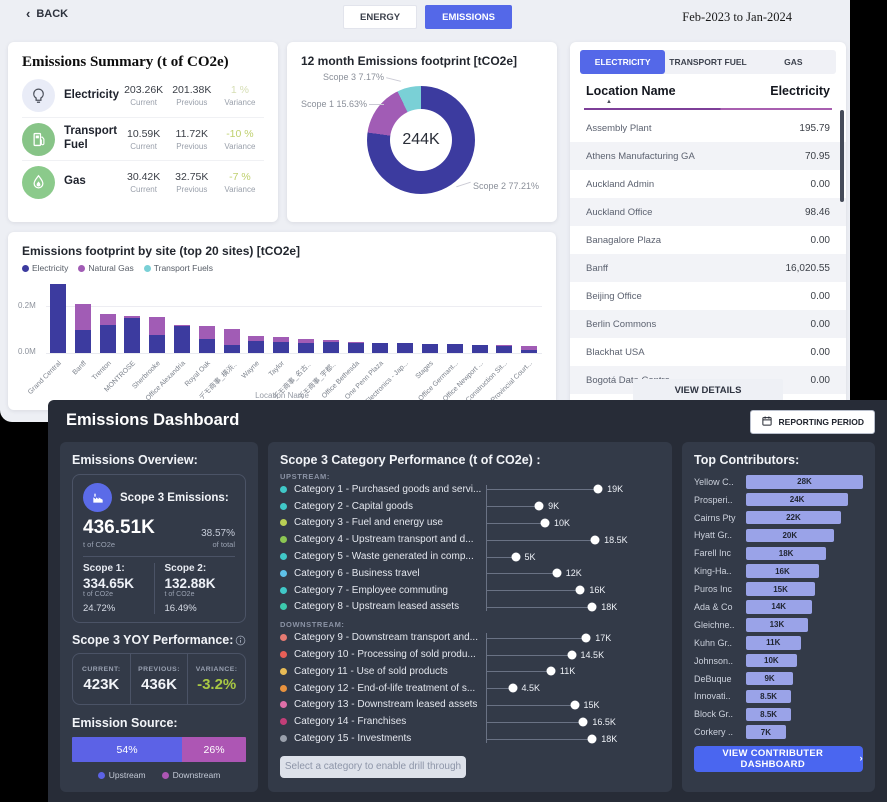 This screenshot has width=887, height=802. I want to click on contributor-bar: 20K, so click(790, 535).